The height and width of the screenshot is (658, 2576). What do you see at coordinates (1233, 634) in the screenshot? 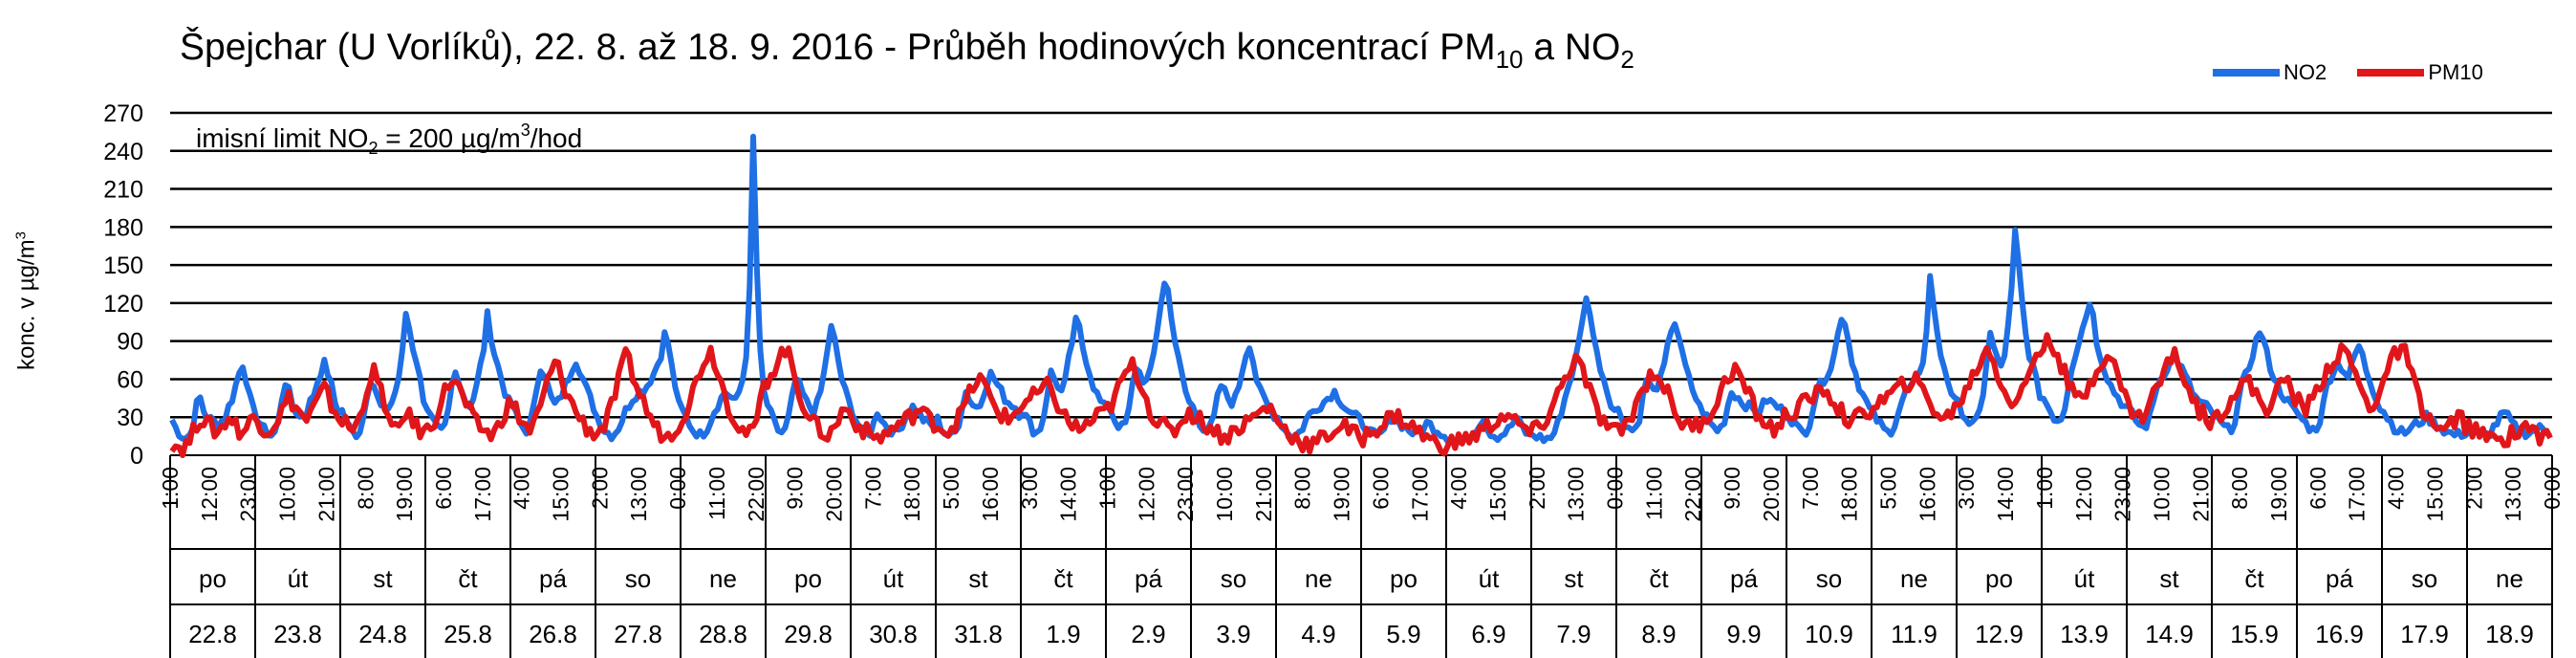
I see `date-label: 3.9` at bounding box center [1233, 634].